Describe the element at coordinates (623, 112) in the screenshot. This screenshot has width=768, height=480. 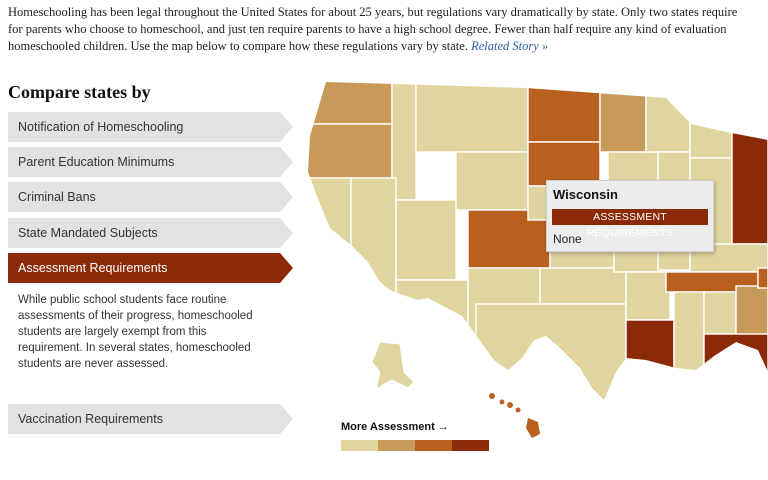
I see `state-MN` at that location.